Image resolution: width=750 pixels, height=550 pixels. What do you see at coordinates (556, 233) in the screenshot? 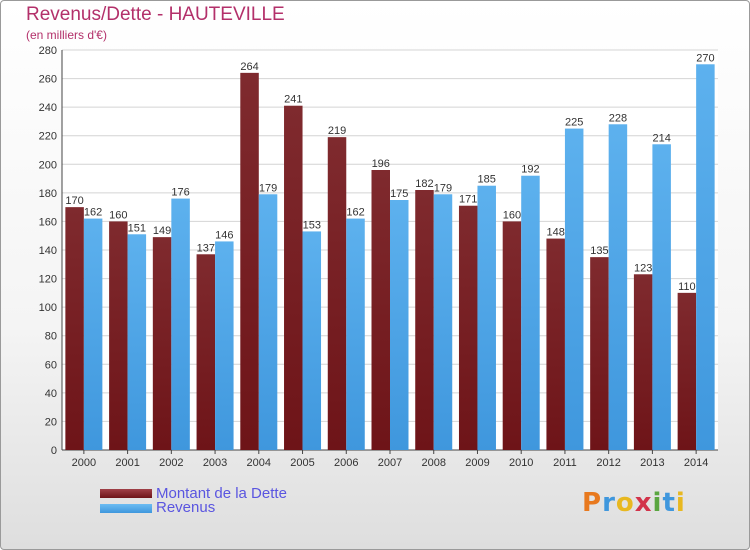
I see `data-label: 148` at bounding box center [556, 233].